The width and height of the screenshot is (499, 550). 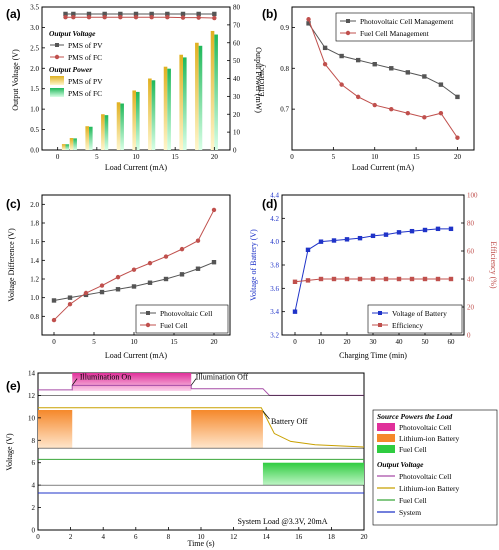 What do you see at coordinates (269, 14) in the screenshot?
I see `panel-b-label: (b)` at bounding box center [269, 14].